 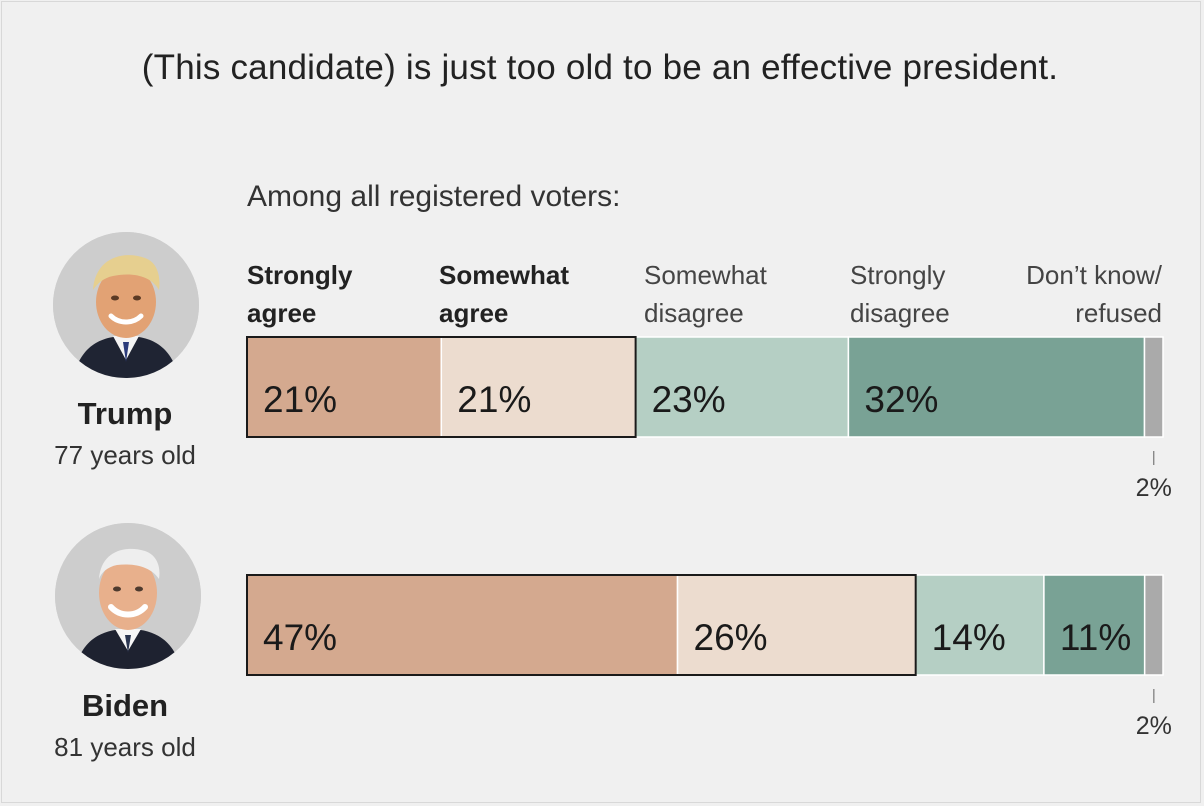 I want to click on biden-bar-dont-know, so click(x=1153, y=625).